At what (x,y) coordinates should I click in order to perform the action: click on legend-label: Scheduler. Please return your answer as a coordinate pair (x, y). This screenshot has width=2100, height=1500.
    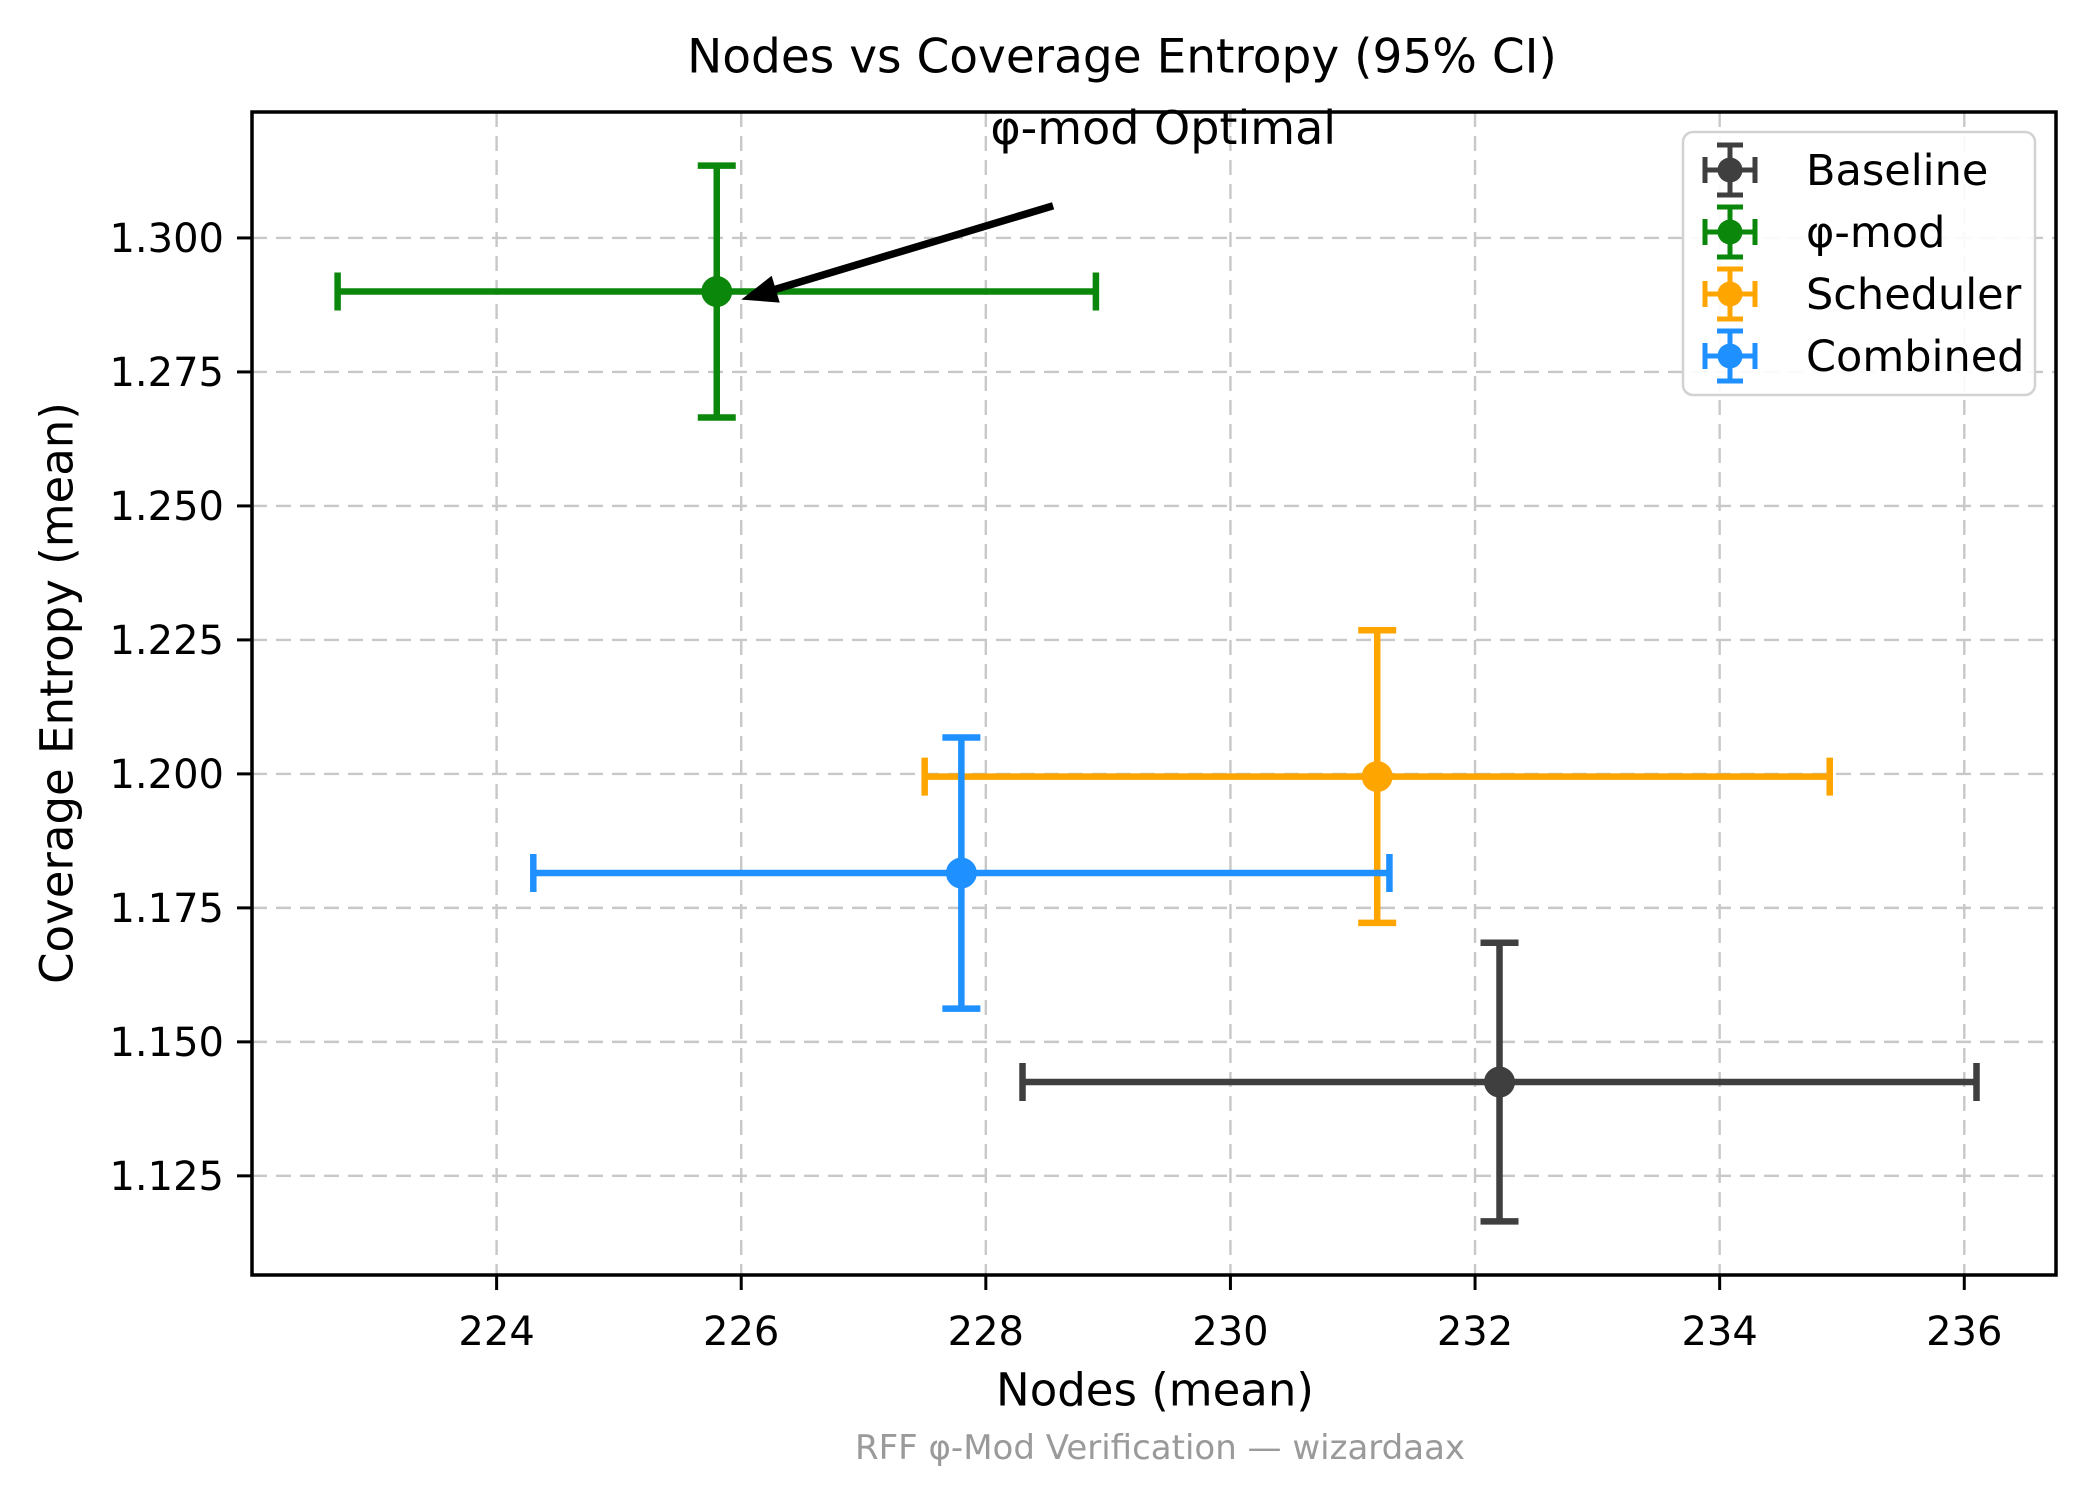
    Looking at the image, I should click on (1914, 295).